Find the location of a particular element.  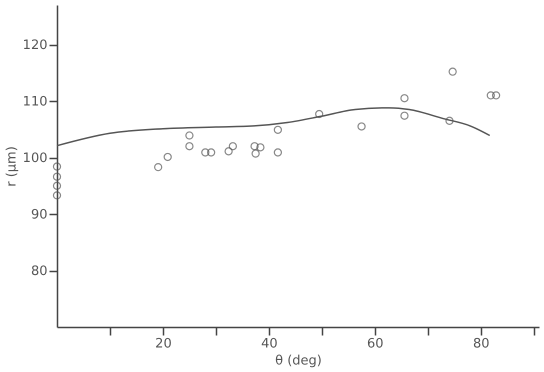

line-series is located at coordinates (273, 126).